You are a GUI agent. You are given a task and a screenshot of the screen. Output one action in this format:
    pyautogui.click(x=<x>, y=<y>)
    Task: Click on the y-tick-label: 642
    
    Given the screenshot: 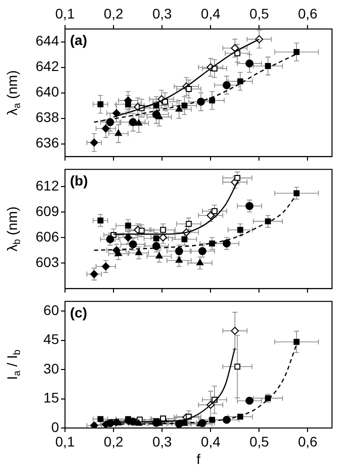 What is the action you would take?
    pyautogui.click(x=48, y=66)
    